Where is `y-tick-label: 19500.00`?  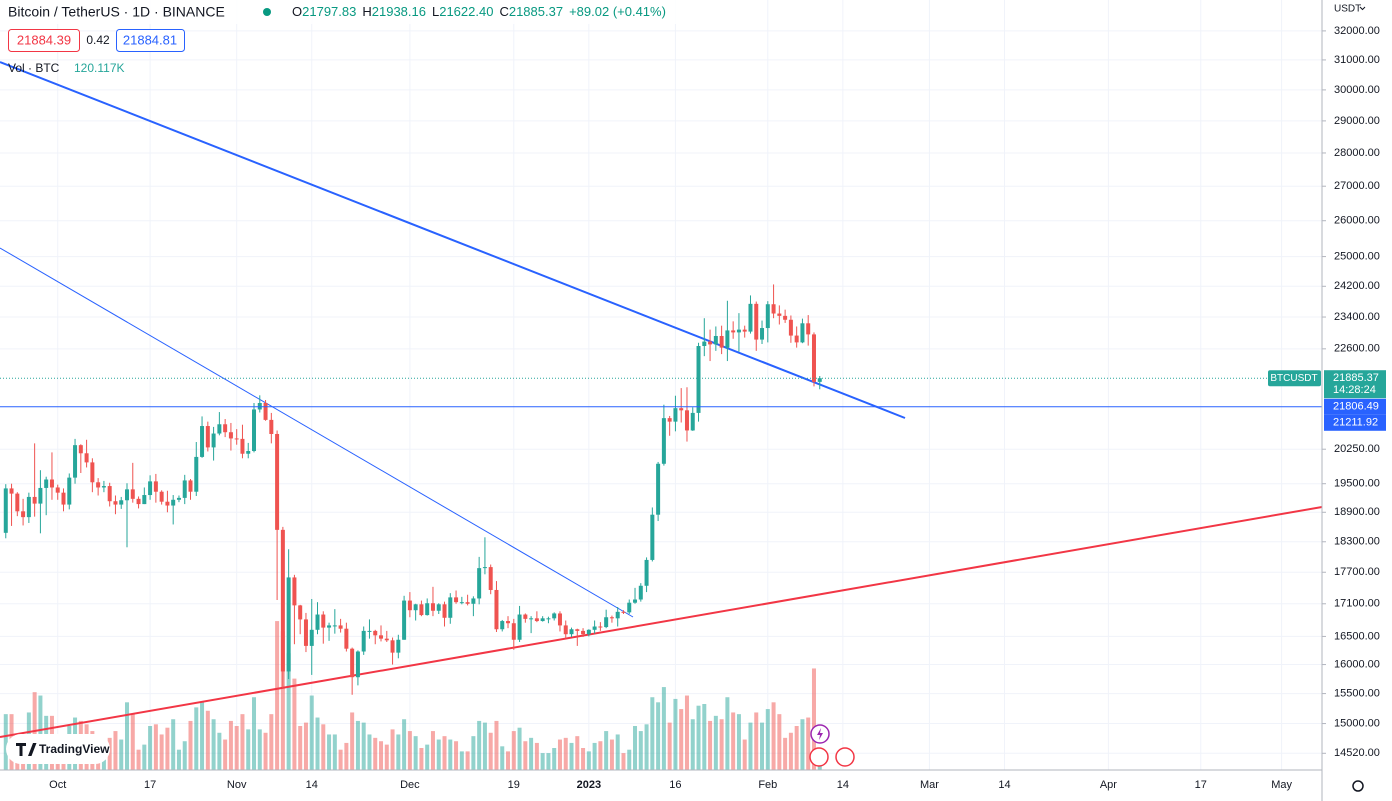
y-tick-label: 19500.00 is located at coordinates (1357, 484).